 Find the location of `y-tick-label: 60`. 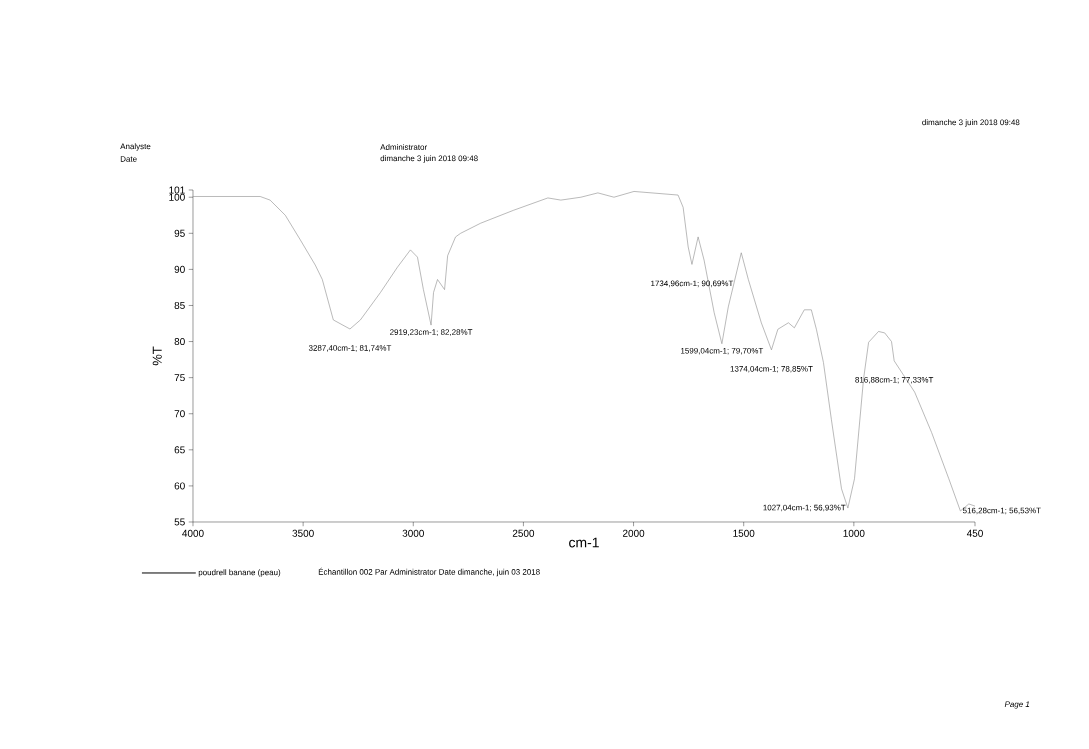

y-tick-label: 60 is located at coordinates (179, 486).